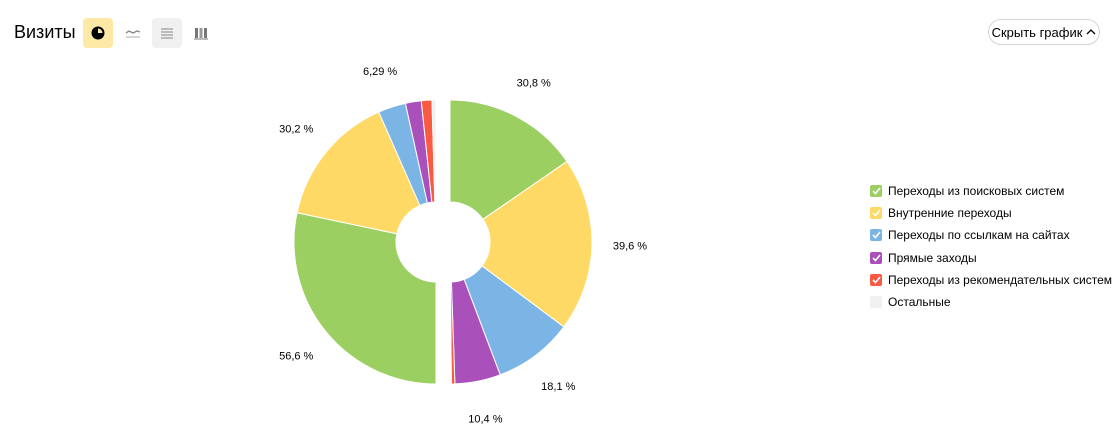  What do you see at coordinates (296, 356) in the screenshot?
I see `slice-label: 56,6 %` at bounding box center [296, 356].